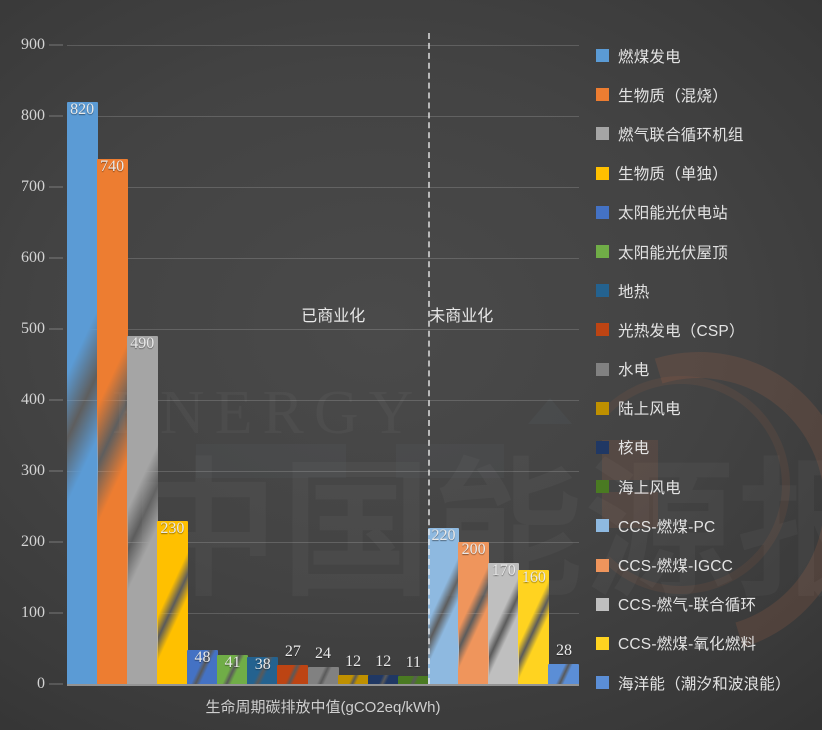 This screenshot has width=822, height=730. I want to click on bar: 41, so click(233, 668).